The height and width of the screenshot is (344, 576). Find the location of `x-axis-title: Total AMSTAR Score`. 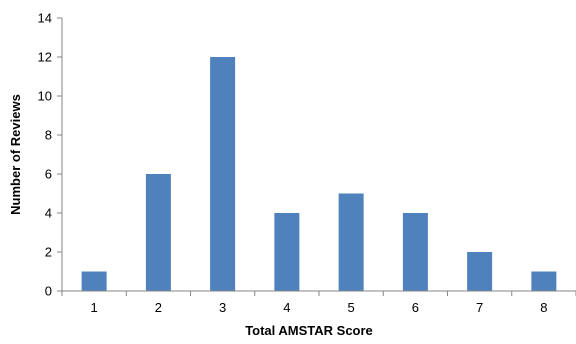

x-axis-title: Total AMSTAR Score is located at coordinates (309, 330).